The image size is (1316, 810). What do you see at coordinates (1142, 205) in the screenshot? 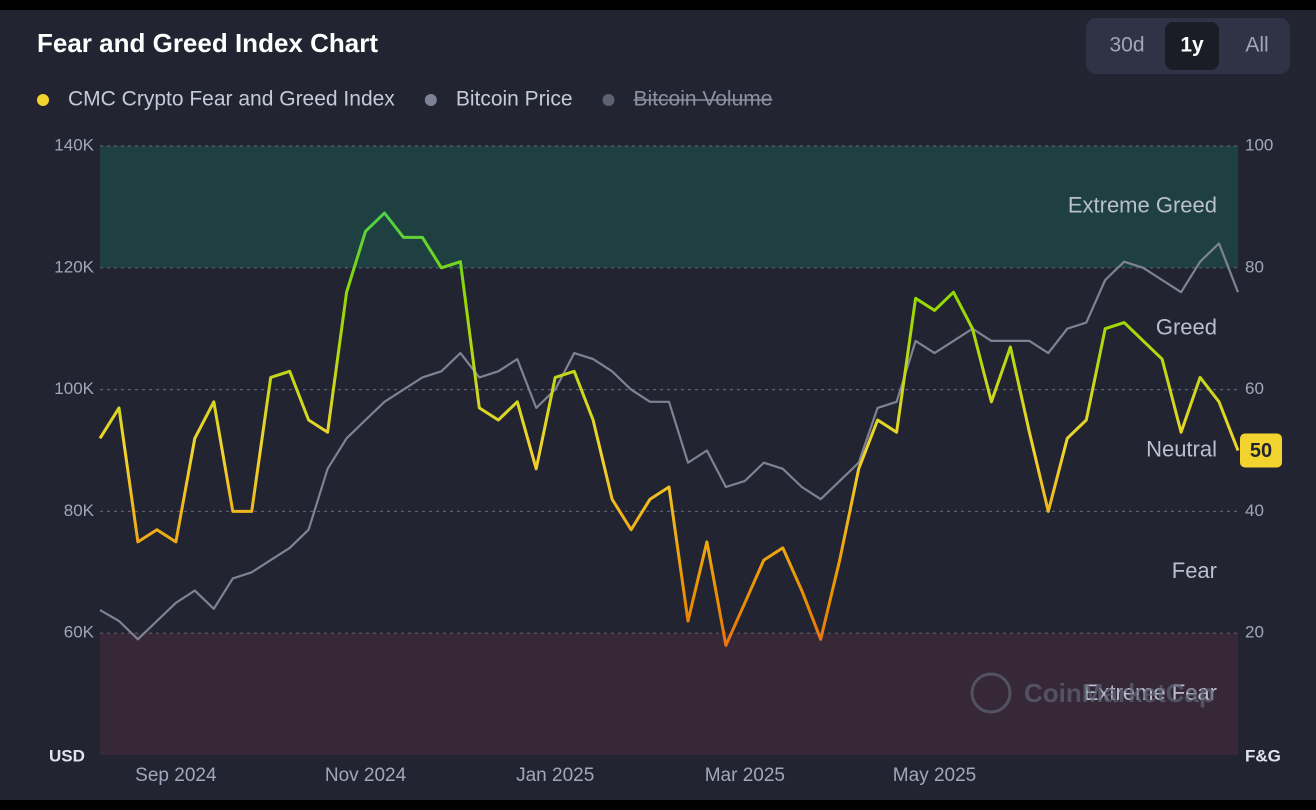
I see `zone-label: Extreme Greed` at bounding box center [1142, 205].